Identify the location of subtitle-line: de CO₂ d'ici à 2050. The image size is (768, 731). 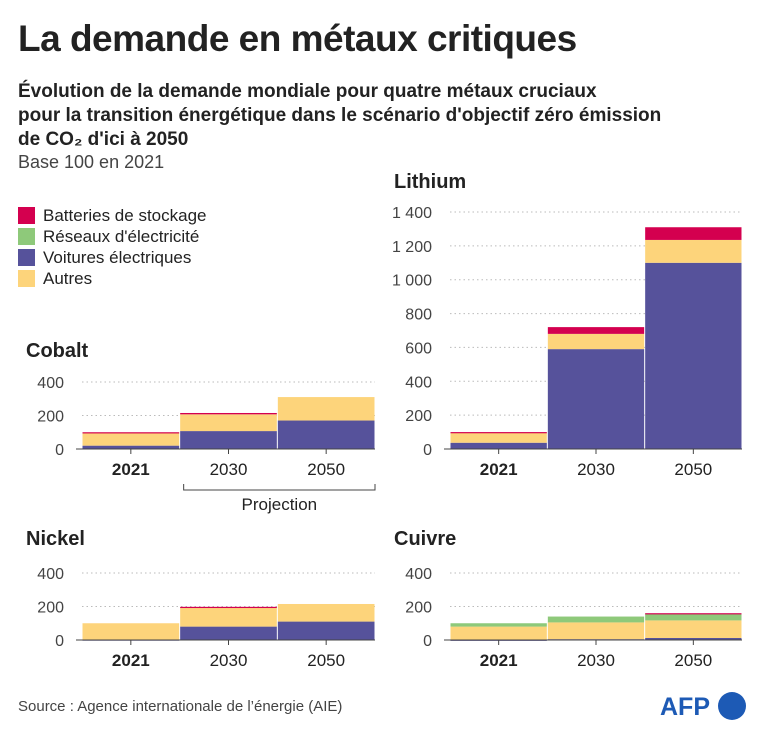
(103, 139).